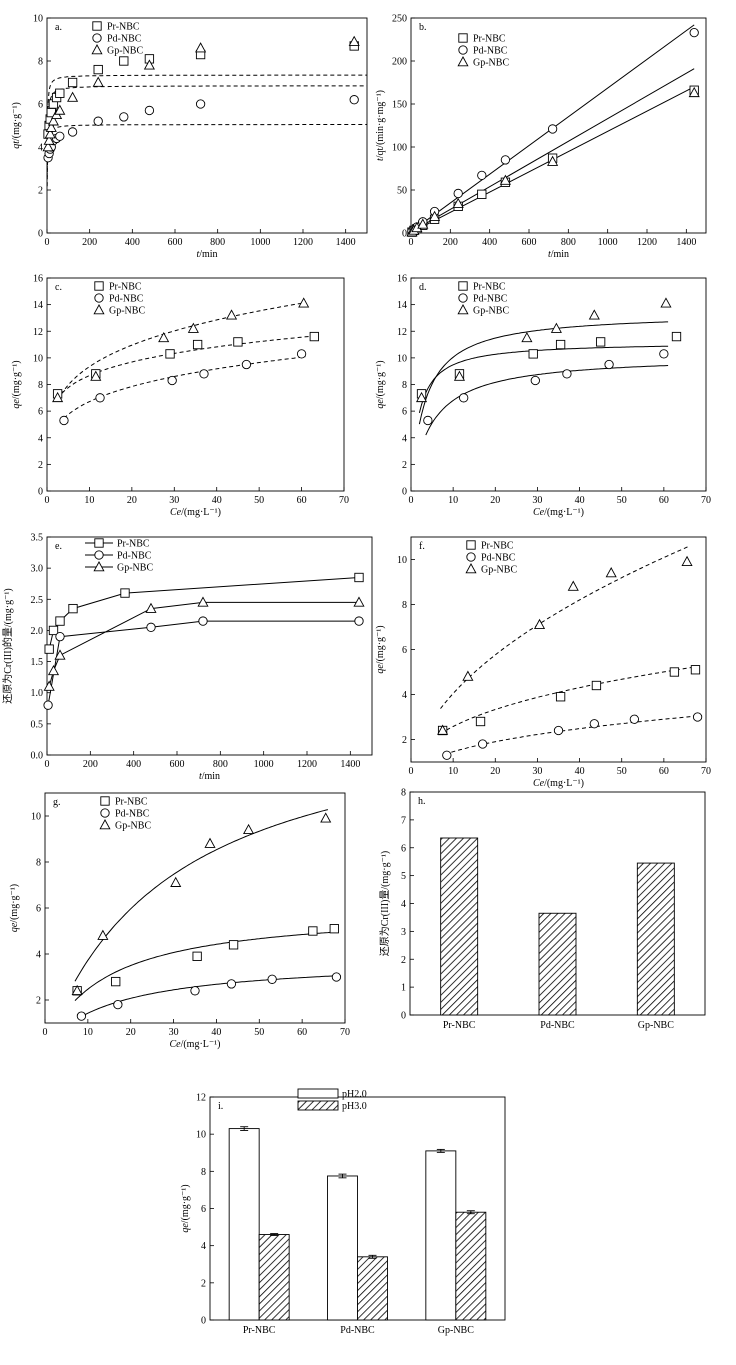 The width and height of the screenshot is (736, 1365). I want to click on y-axis-label: 还原为Cr(III)量/(mg·g⁻¹), so click(385, 903).